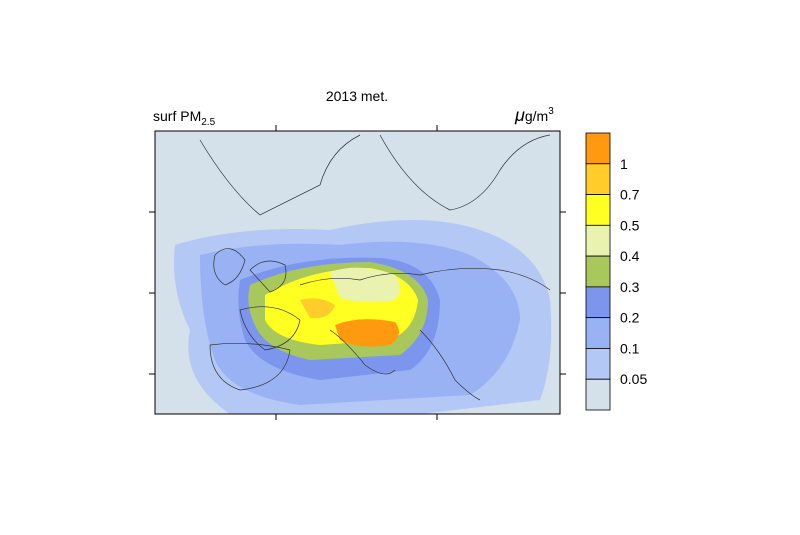 The height and width of the screenshot is (535, 800). What do you see at coordinates (630, 256) in the screenshot?
I see `colorbar-label: 0.4` at bounding box center [630, 256].